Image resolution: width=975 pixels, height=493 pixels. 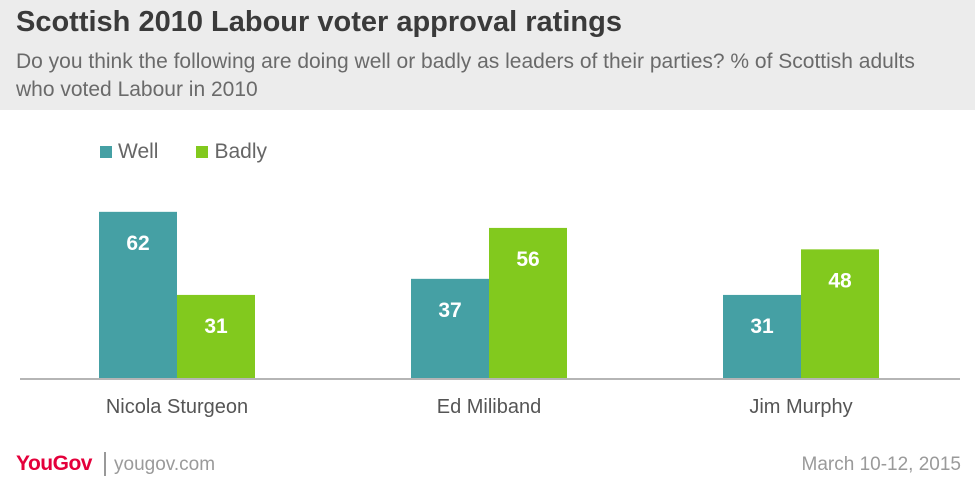 What do you see at coordinates (800, 407) in the screenshot?
I see `x-tick-label-jim-murphy: Jim Murphy` at bounding box center [800, 407].